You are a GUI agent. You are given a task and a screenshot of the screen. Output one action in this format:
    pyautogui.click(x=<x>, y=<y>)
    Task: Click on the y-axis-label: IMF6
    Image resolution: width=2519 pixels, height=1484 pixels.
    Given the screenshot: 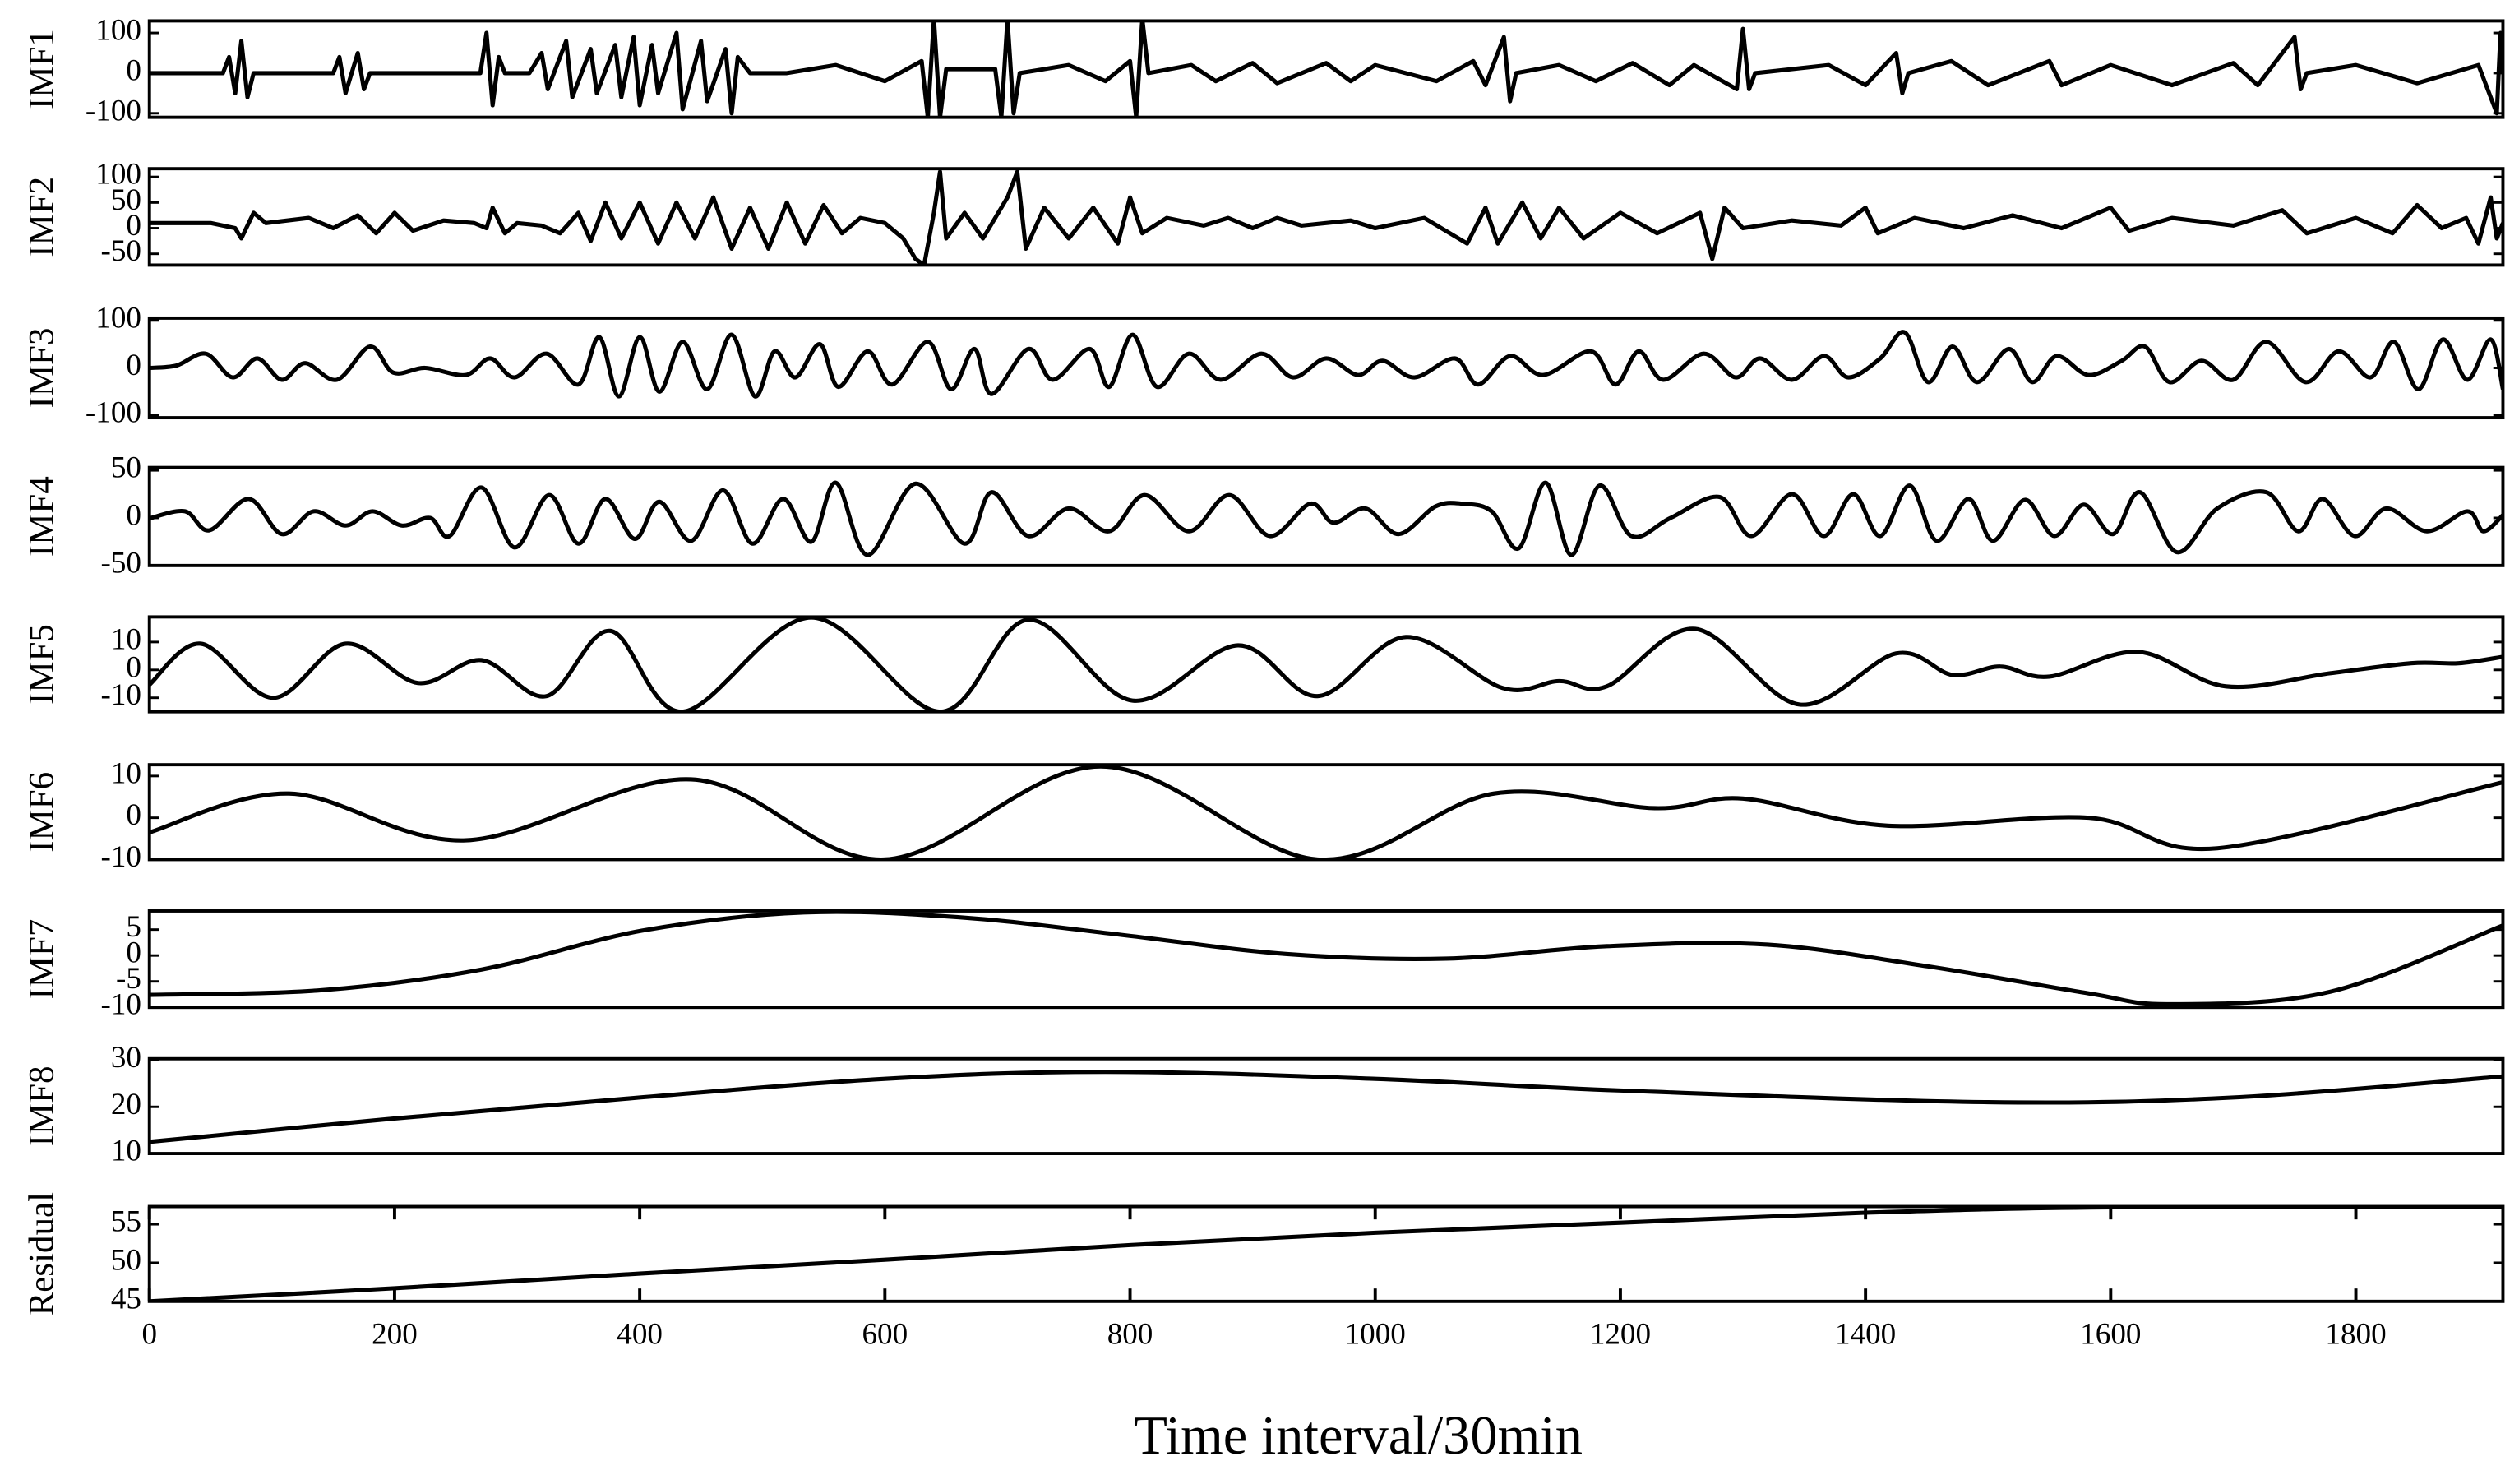 What is the action you would take?
    pyautogui.click(x=42, y=813)
    